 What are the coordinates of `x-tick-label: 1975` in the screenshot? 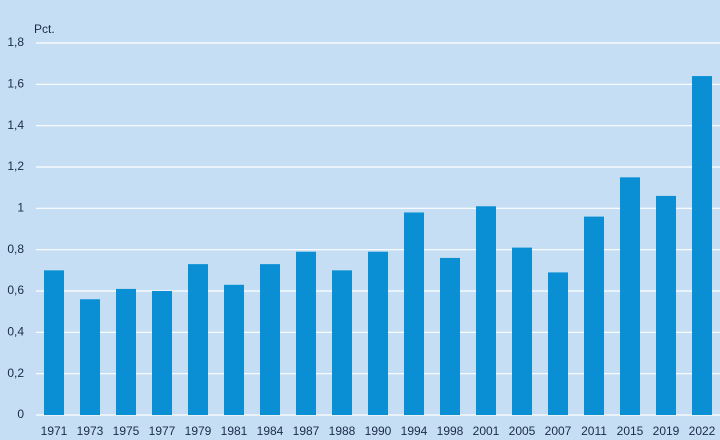 It's located at (126, 431).